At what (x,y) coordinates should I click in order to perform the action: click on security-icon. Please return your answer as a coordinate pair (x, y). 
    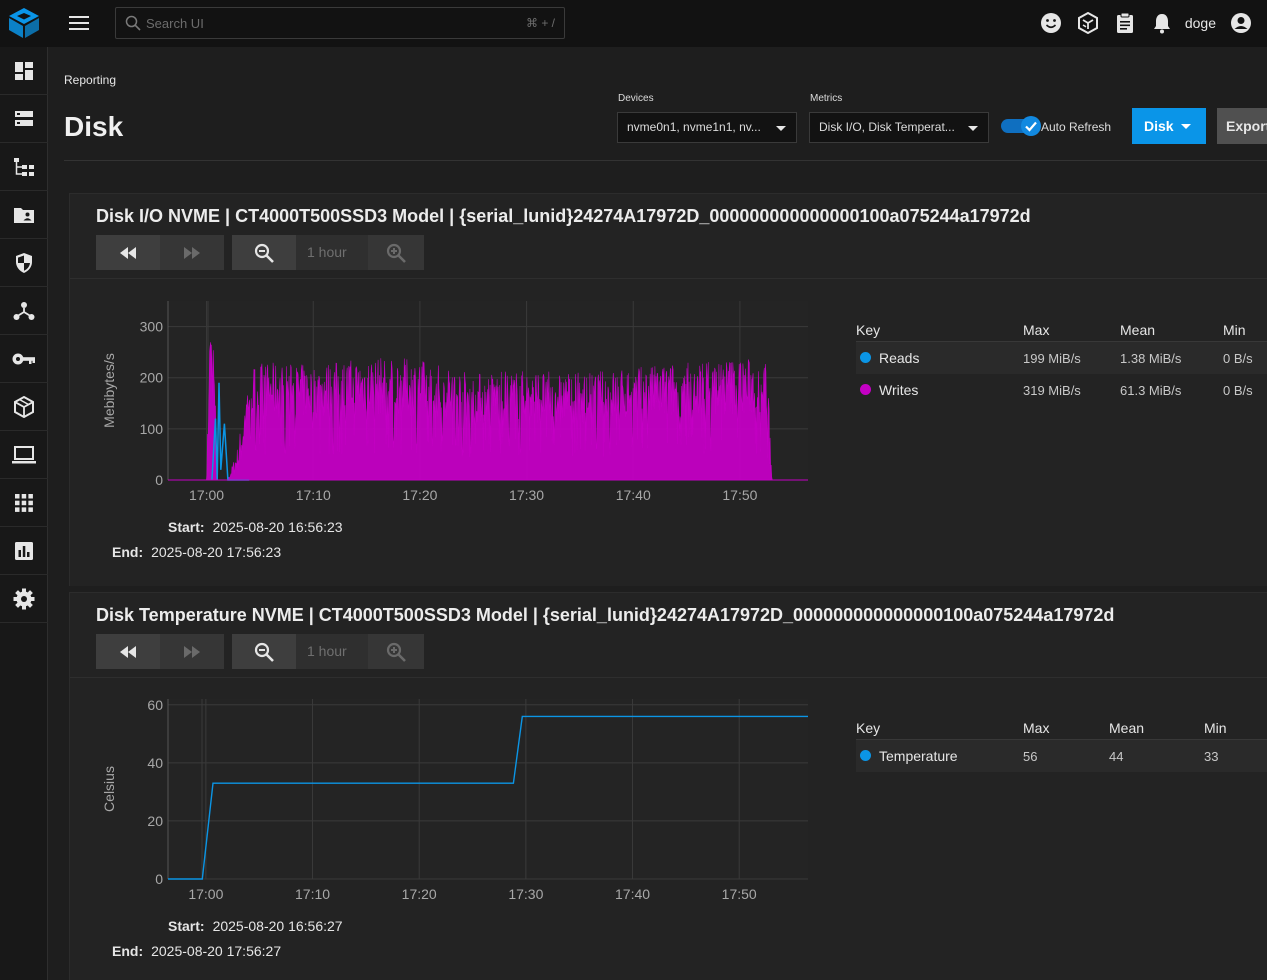
    Looking at the image, I should click on (24, 262).